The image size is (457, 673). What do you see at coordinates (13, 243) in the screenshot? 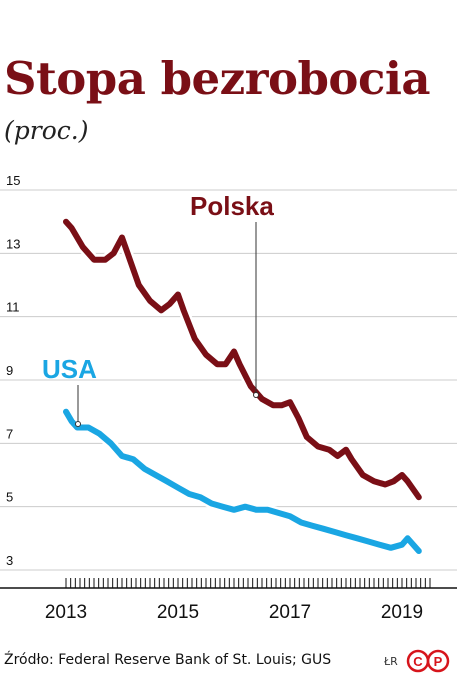
I see `y-tick-label: 13` at bounding box center [13, 243].